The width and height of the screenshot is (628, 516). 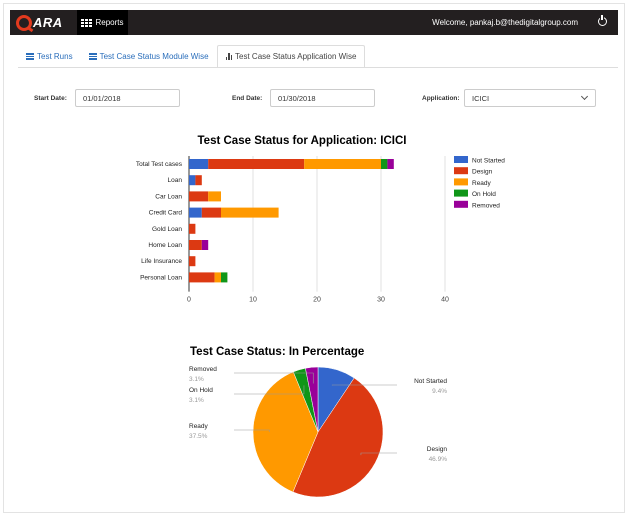 What do you see at coordinates (109, 22) in the screenshot?
I see `reports-label: Reports` at bounding box center [109, 22].